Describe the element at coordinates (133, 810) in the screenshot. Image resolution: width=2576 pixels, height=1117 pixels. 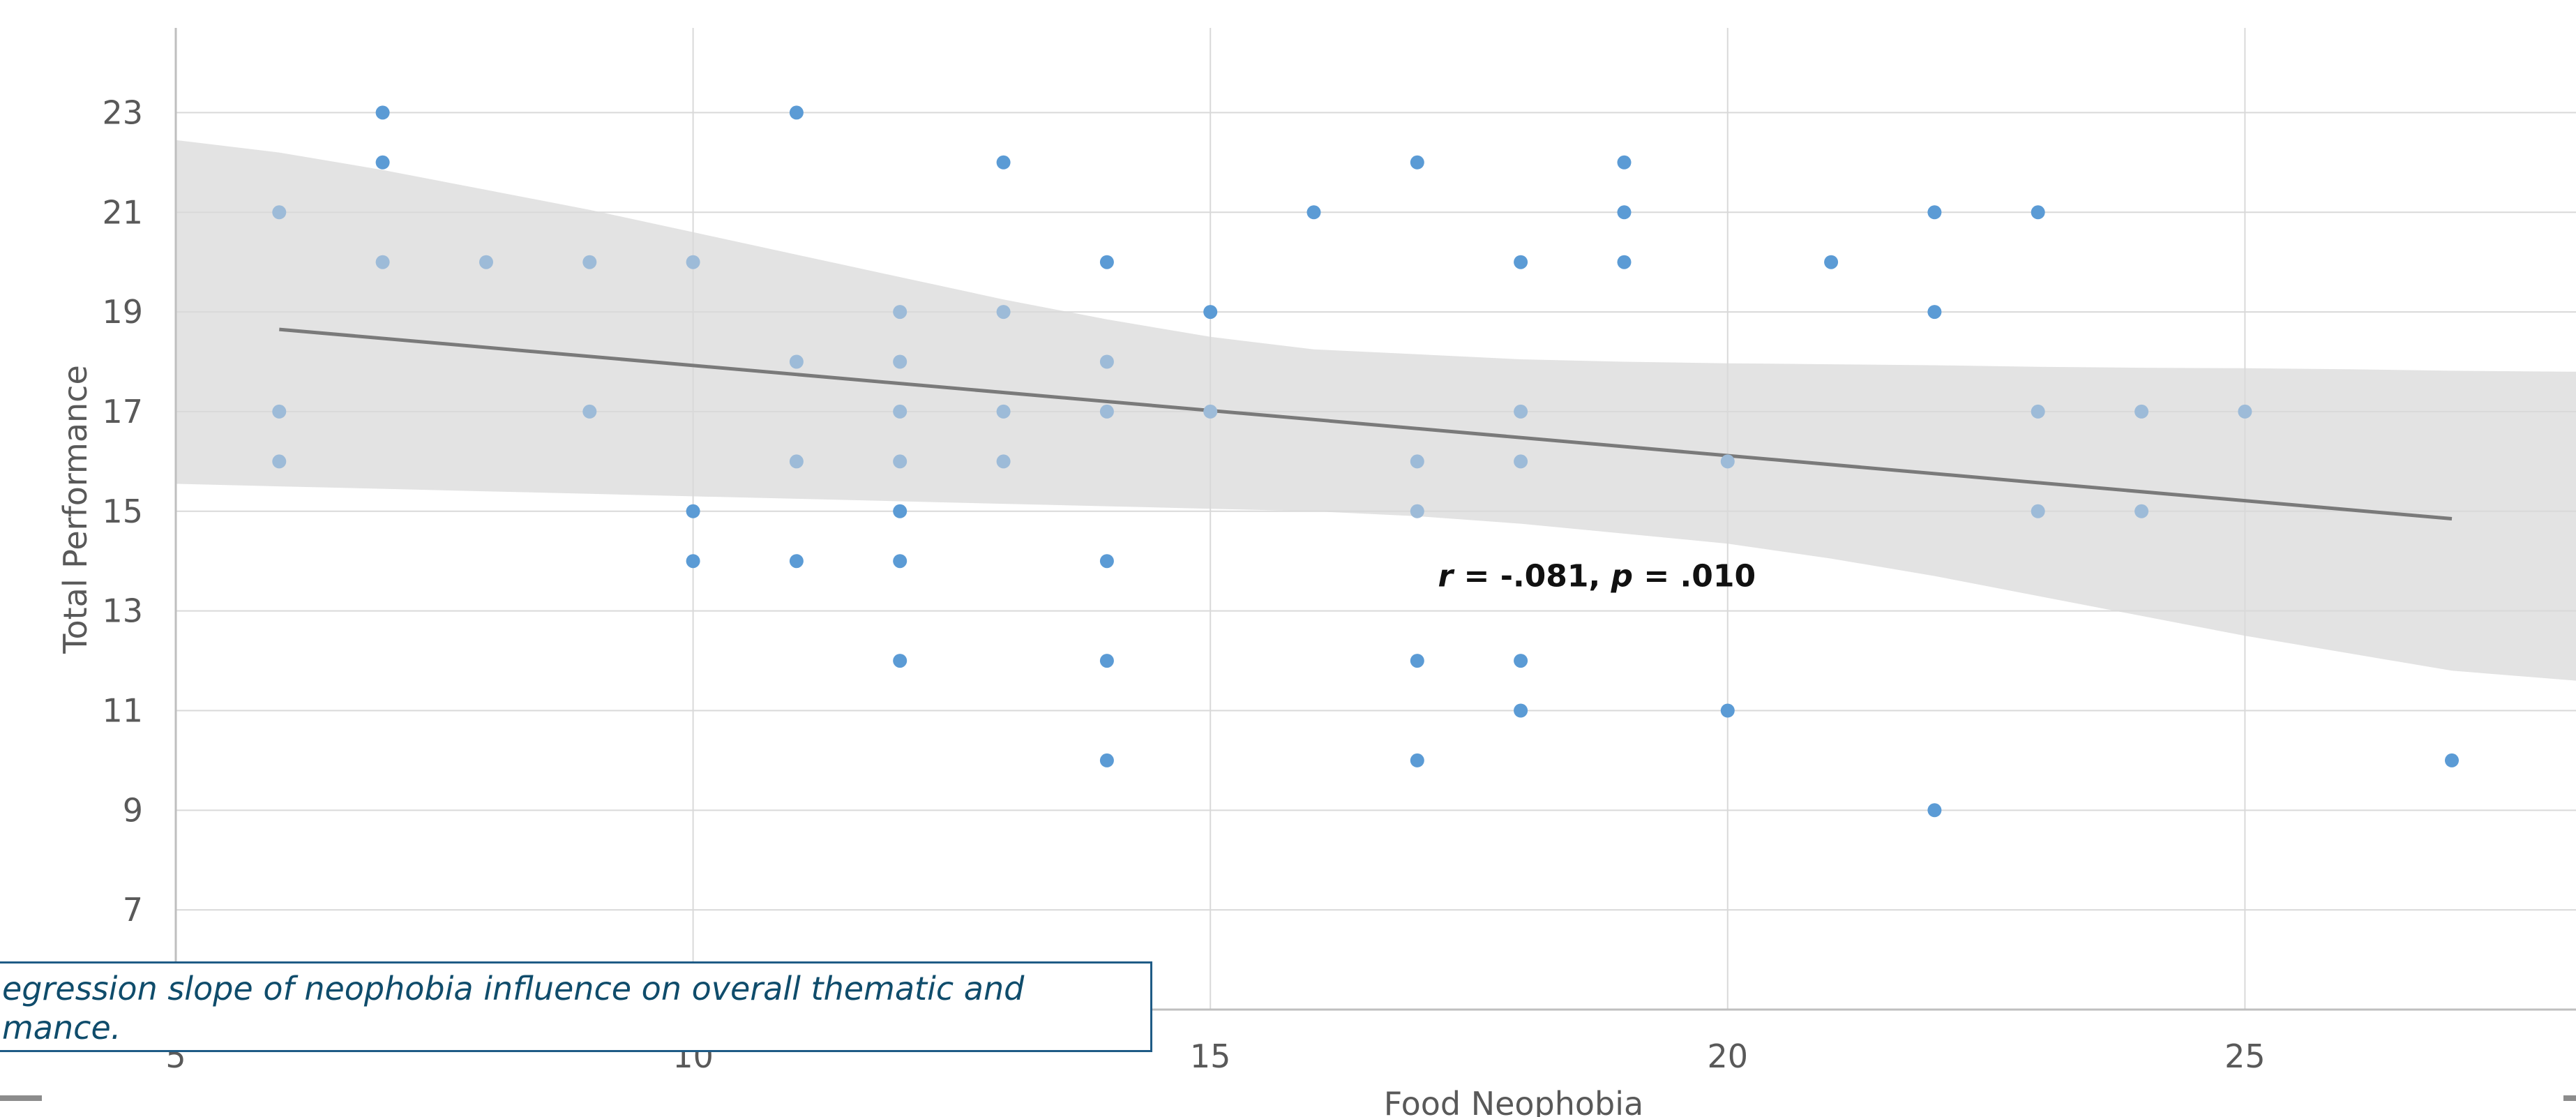
I see `y-tick-label-9: 9` at that location.